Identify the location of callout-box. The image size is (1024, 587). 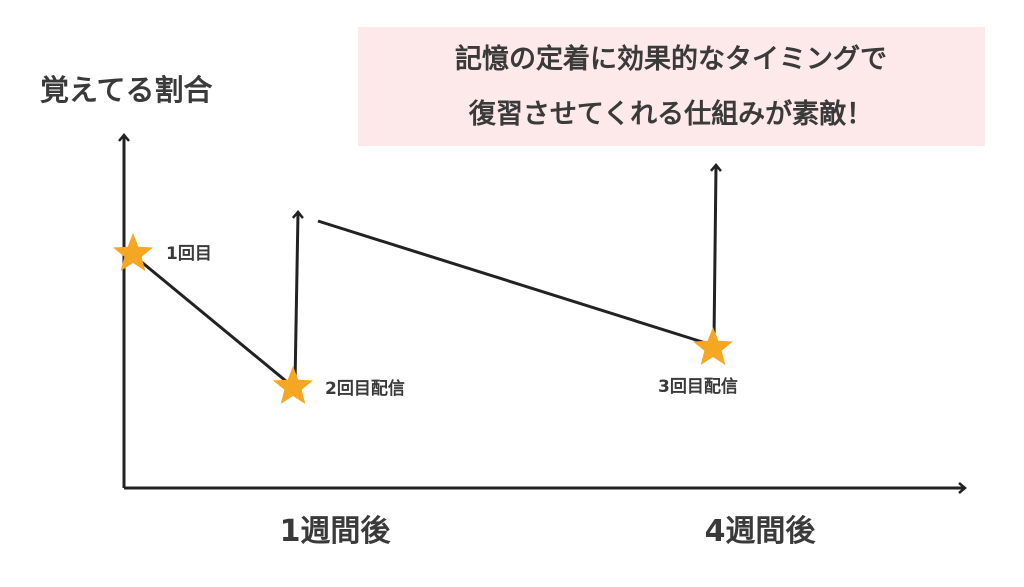
(671, 86).